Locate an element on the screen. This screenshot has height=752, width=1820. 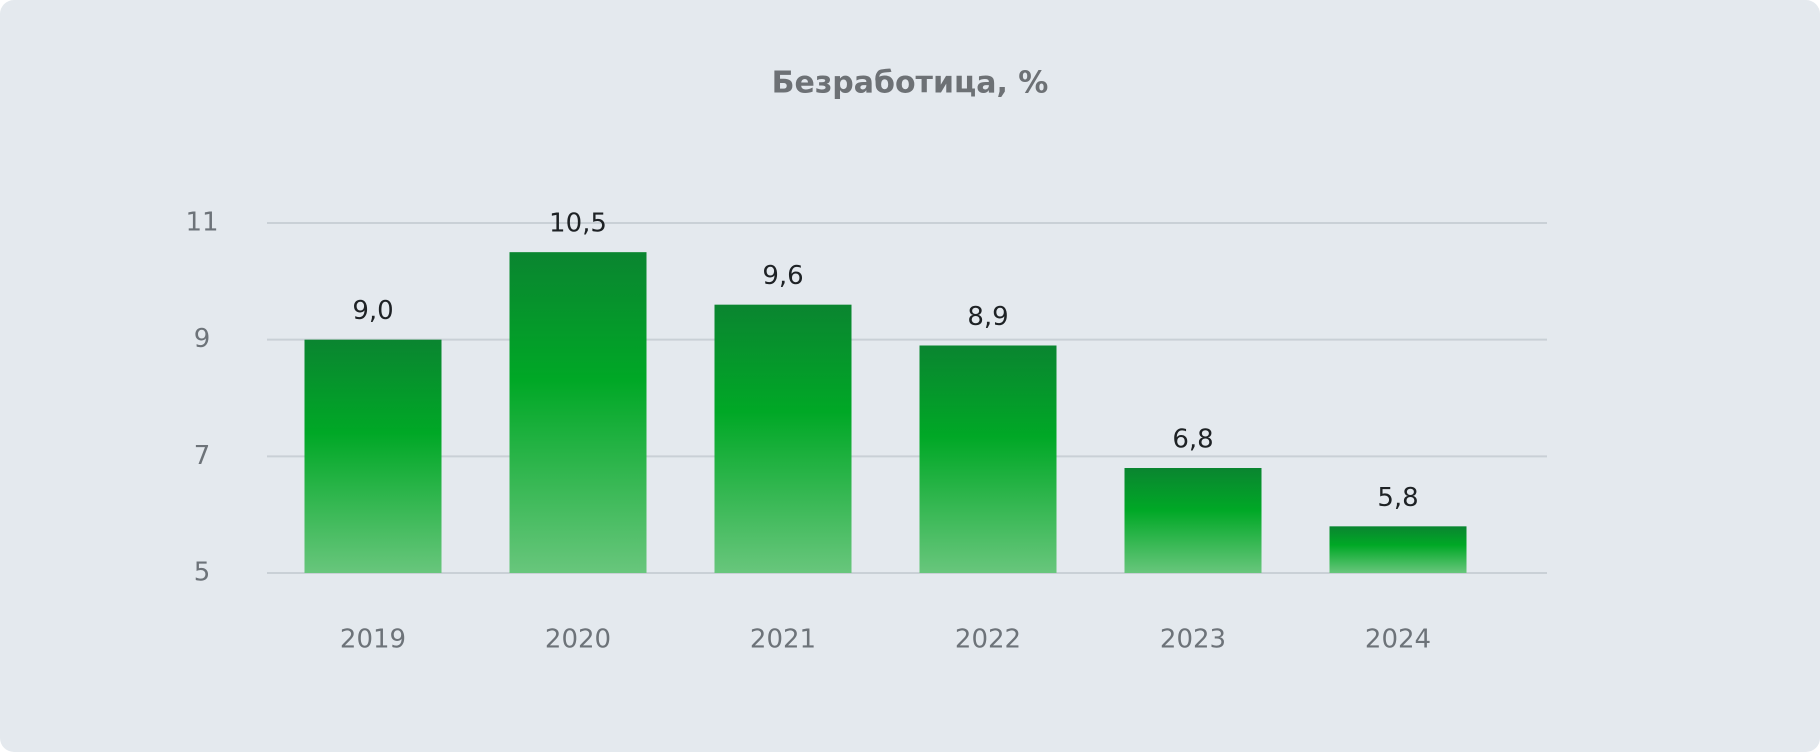
value-label: 10,5 is located at coordinates (578, 224).